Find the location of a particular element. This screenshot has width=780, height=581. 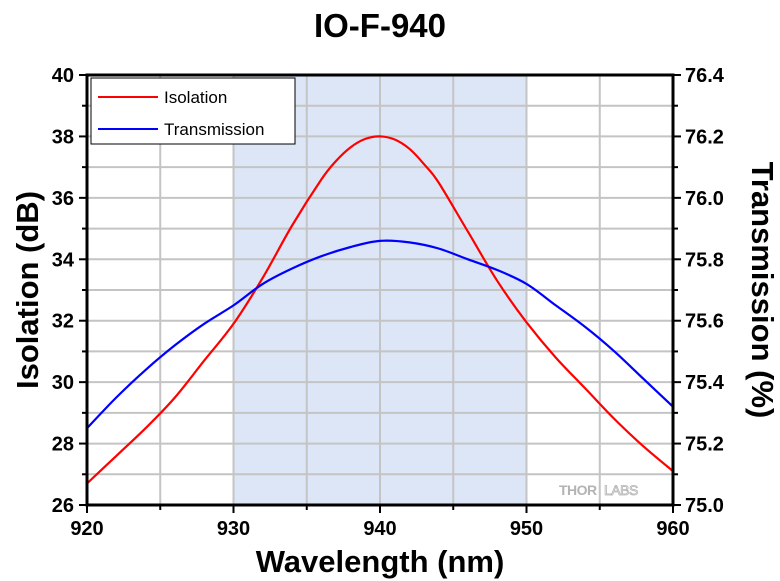

y2-tick-label: 75.2 is located at coordinates (704, 445).